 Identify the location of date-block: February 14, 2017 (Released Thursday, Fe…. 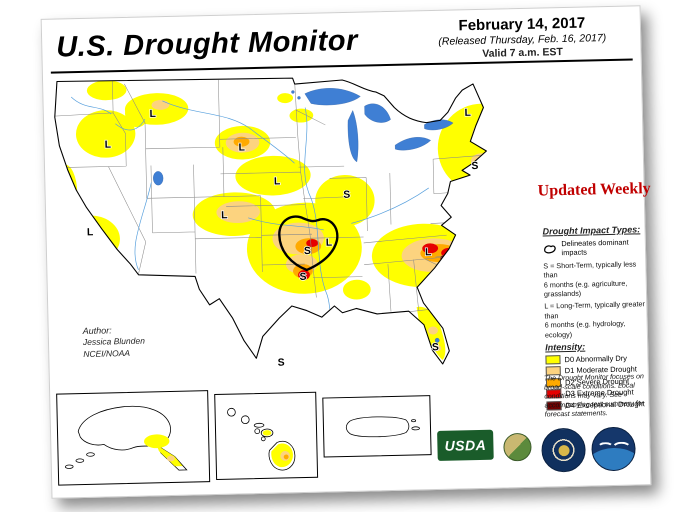
(535, 36).